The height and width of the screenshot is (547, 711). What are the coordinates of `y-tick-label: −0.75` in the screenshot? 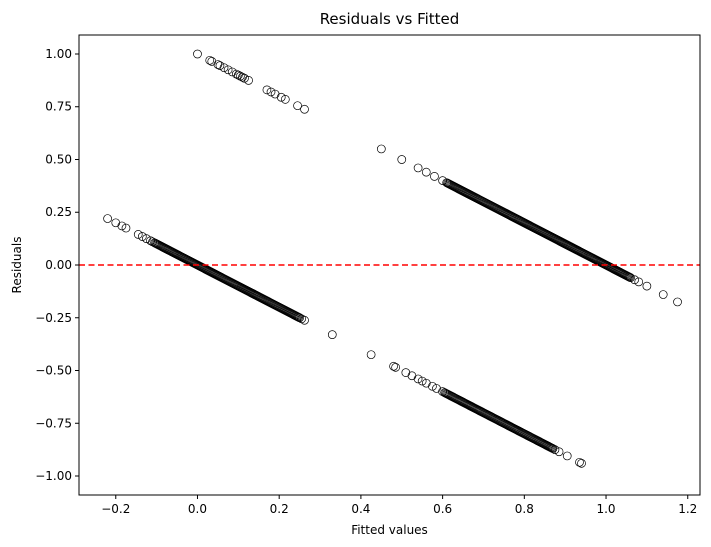 It's located at (53, 423).